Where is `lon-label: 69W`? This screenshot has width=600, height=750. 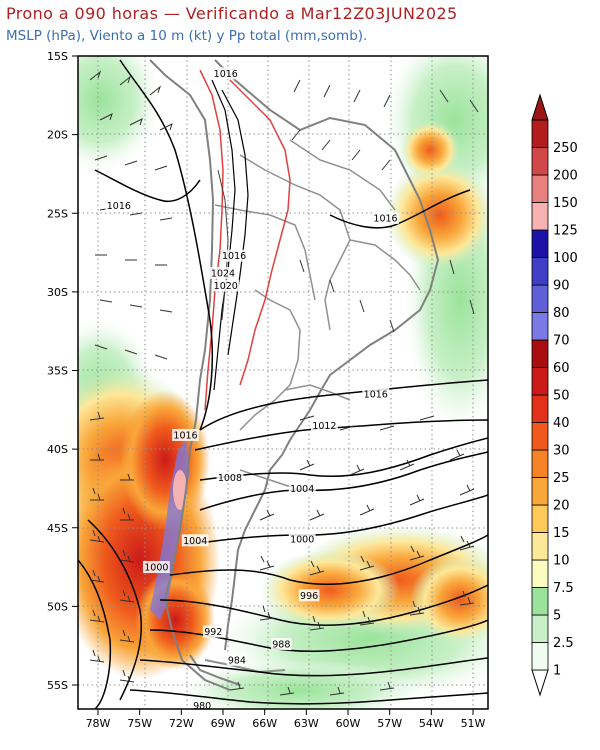
lon-label: 69W is located at coordinates (223, 723).